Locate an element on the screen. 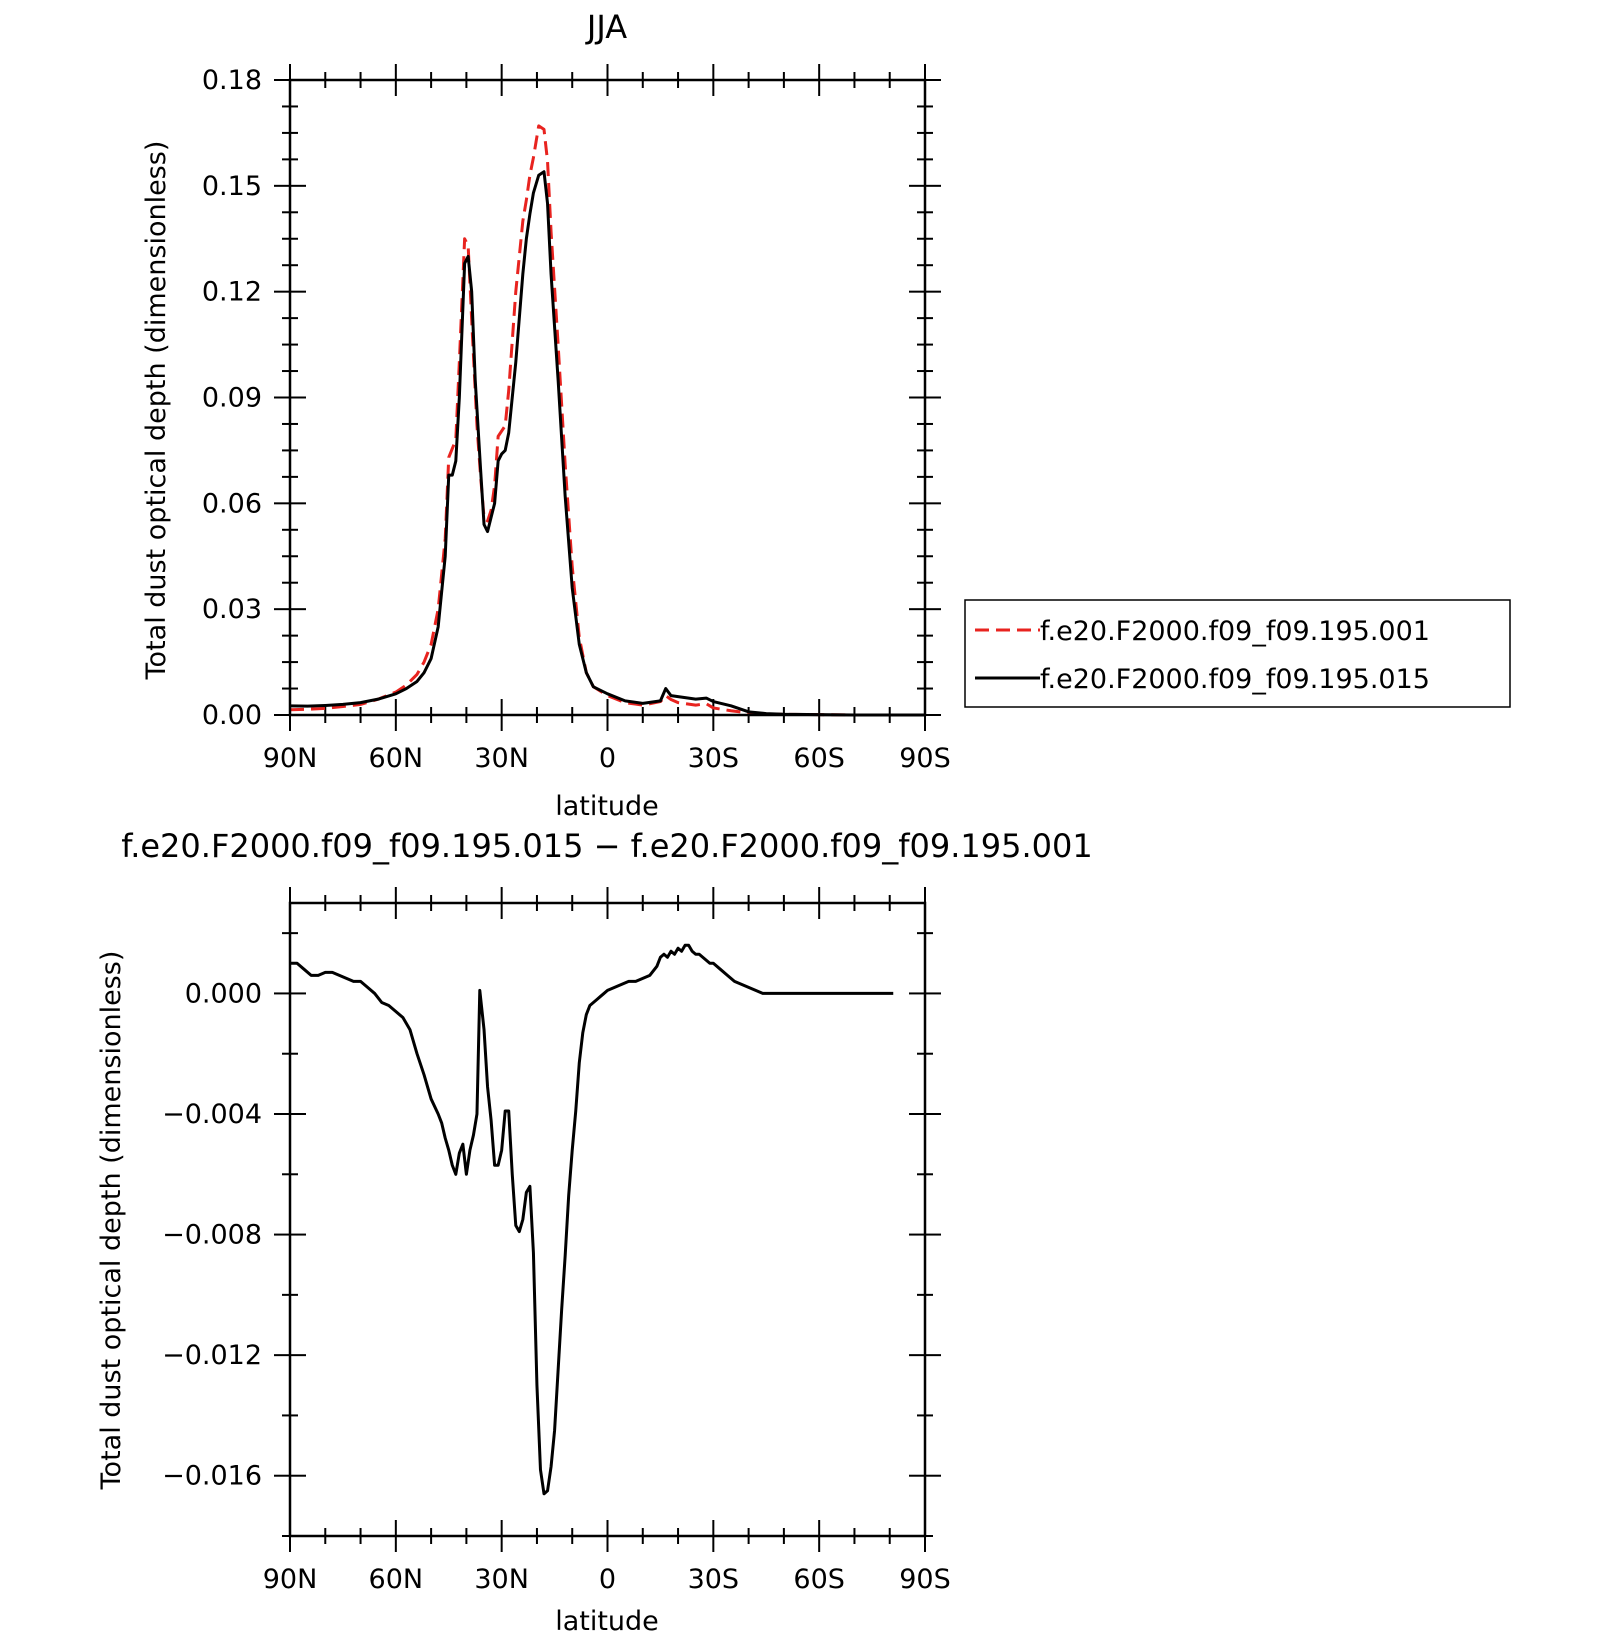 The width and height of the screenshot is (1602, 1635). legend-label-001: f.e20.F2000.f09_f09.195.001 is located at coordinates (1235, 631).